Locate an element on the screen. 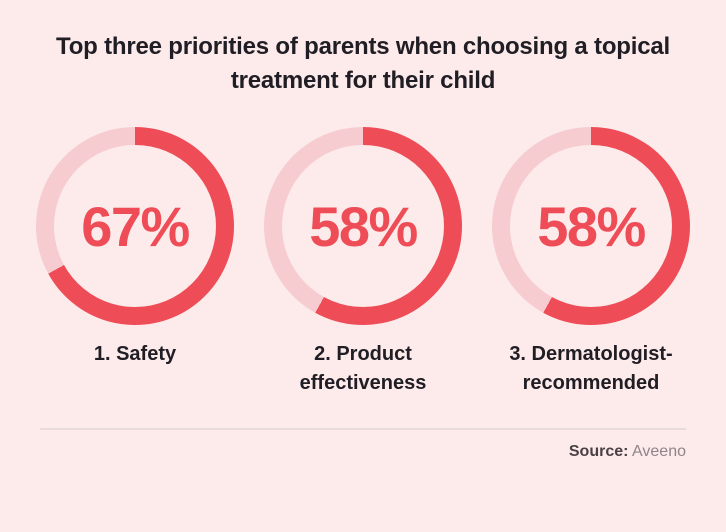  donut-column-safety: 67% 1. Safety is located at coordinates (135, 262).